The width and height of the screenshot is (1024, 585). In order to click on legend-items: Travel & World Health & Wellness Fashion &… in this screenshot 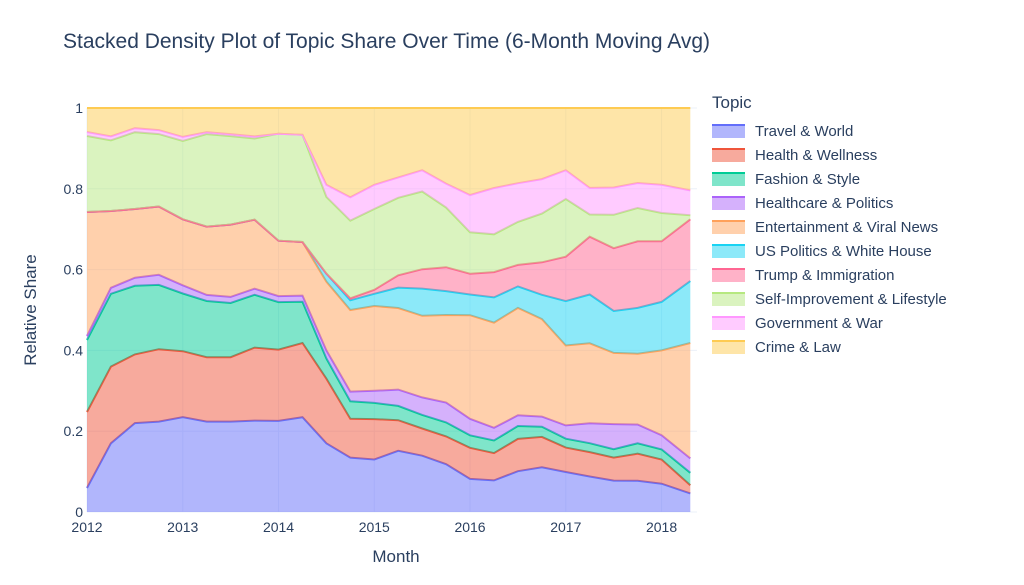, I will do `click(829, 239)`.